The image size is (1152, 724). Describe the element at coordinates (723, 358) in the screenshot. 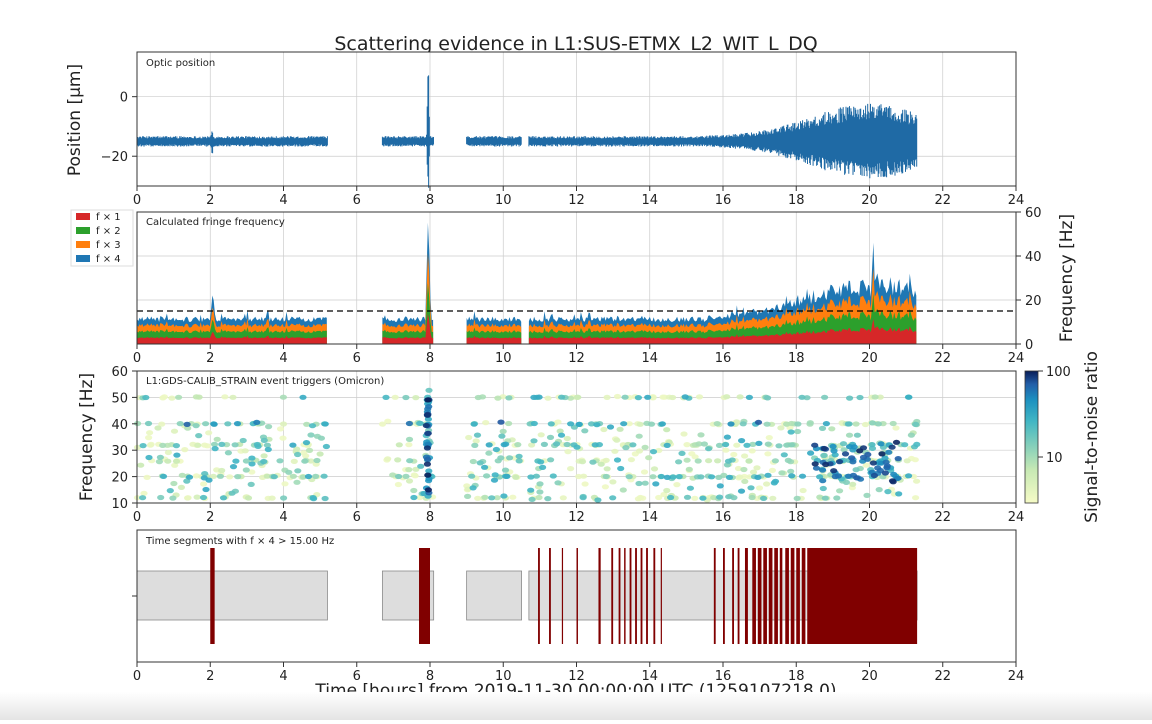

I see `xtick-label: 16` at that location.